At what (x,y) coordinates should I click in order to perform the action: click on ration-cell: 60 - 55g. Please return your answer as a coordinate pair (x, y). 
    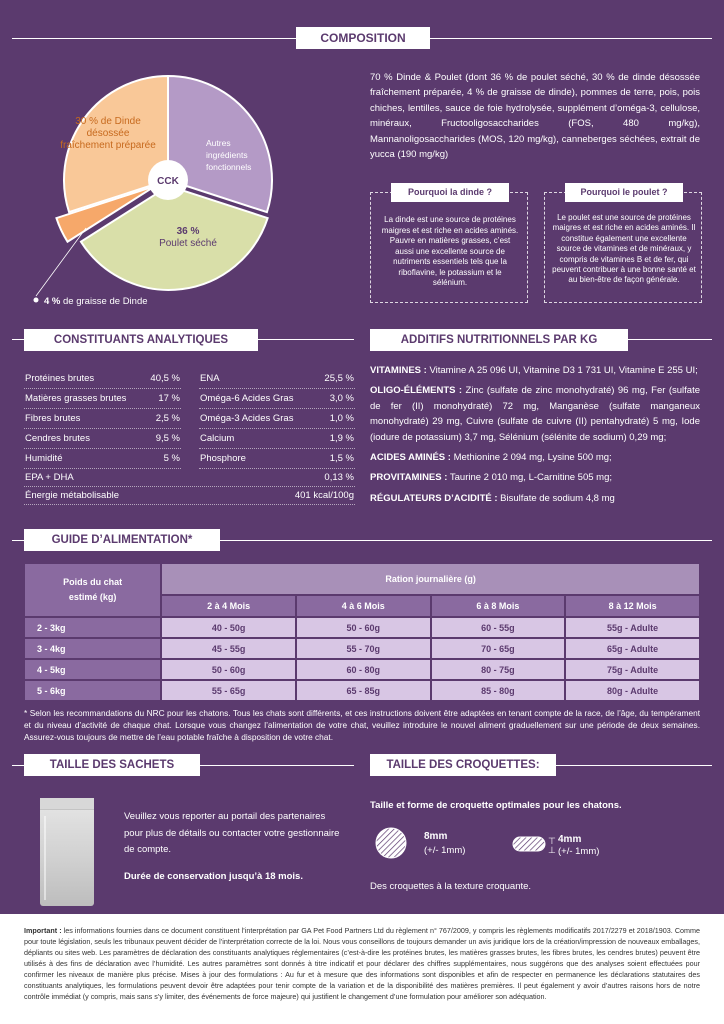
    Looking at the image, I should click on (498, 627).